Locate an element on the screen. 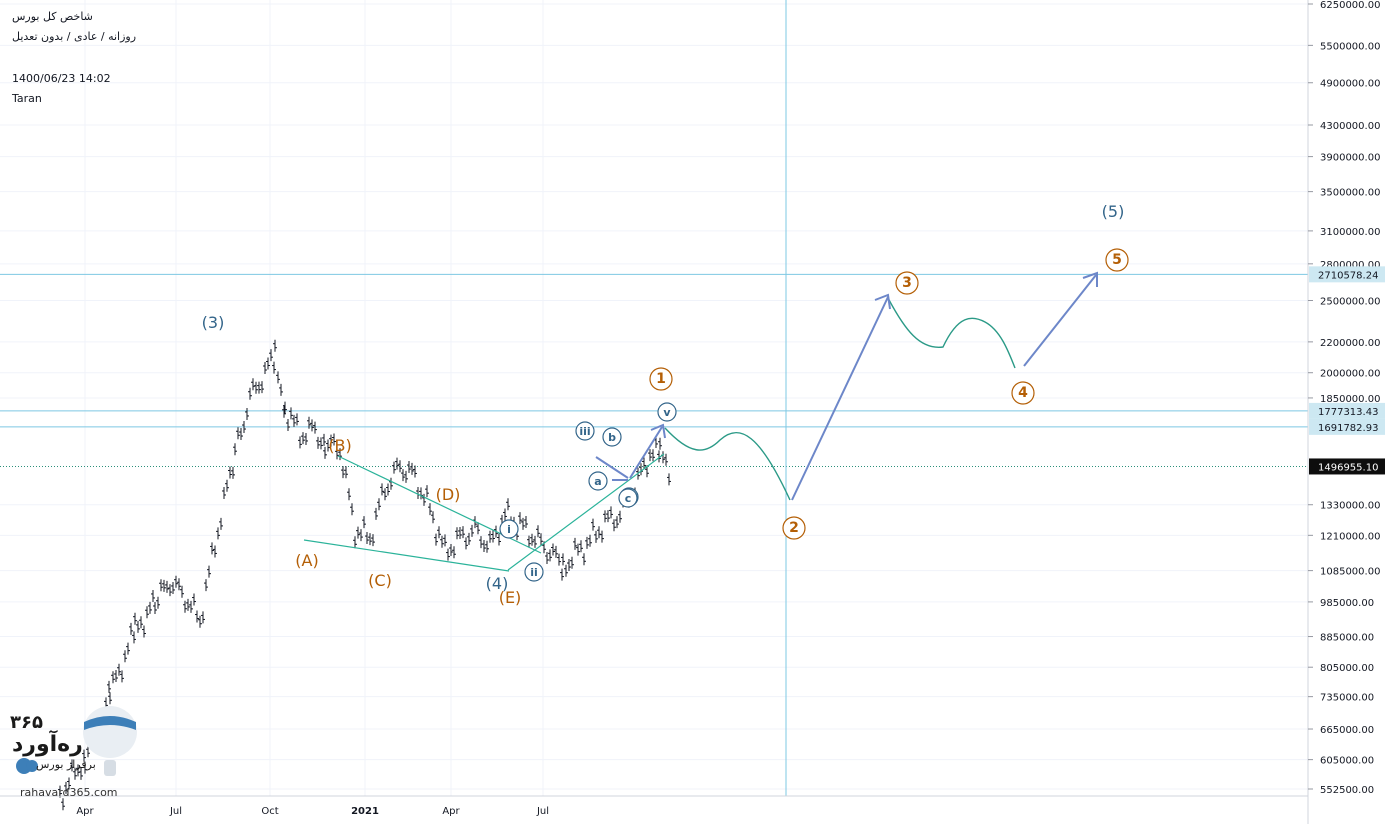  price-level-label: 1691782.93 is located at coordinates (1348, 428).